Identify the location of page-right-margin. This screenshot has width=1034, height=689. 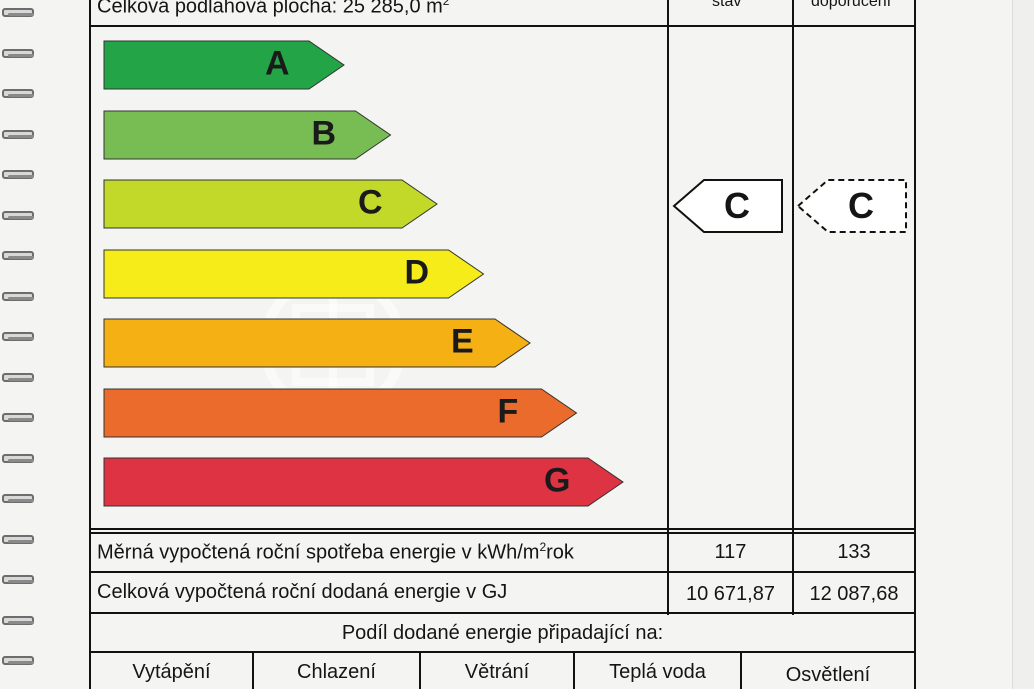
(1023, 344).